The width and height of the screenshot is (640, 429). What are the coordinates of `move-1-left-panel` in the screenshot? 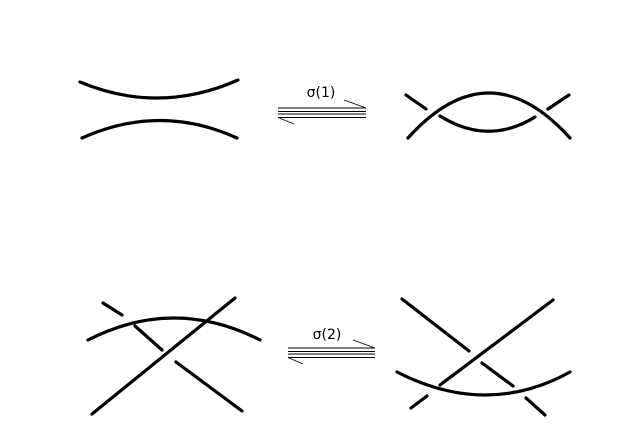 It's located at (159, 109).